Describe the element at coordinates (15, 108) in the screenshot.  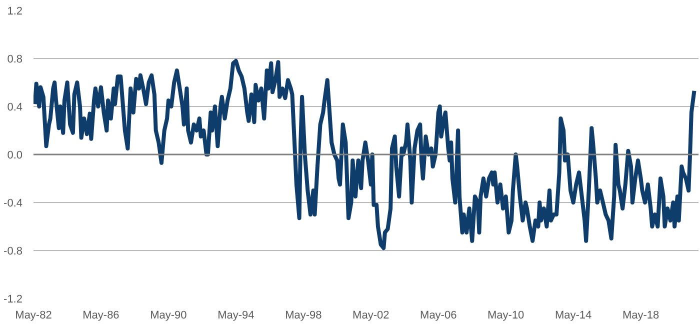
I see `y-tick-label: 0.4` at that location.